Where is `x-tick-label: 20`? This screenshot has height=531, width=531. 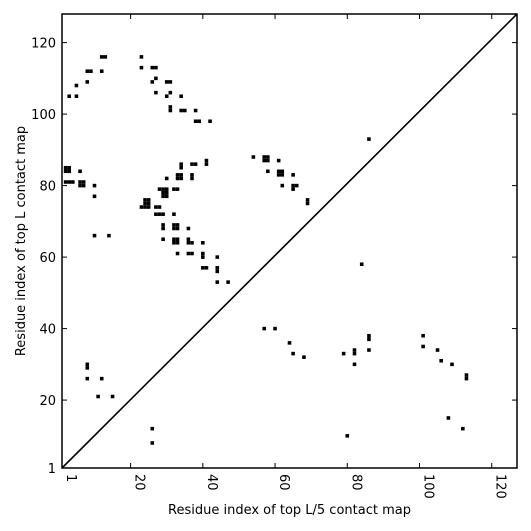
x-tick-label: 20 is located at coordinates (139, 482).